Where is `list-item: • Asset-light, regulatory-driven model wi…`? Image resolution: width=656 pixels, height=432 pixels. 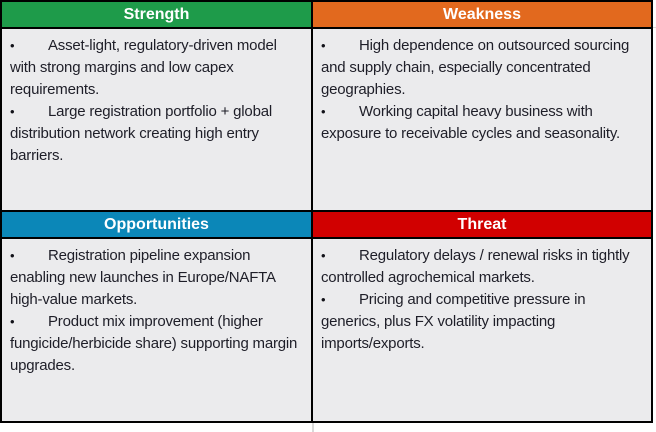 list-item: • Asset-light, regulatory-driven model wi… is located at coordinates (157, 68).